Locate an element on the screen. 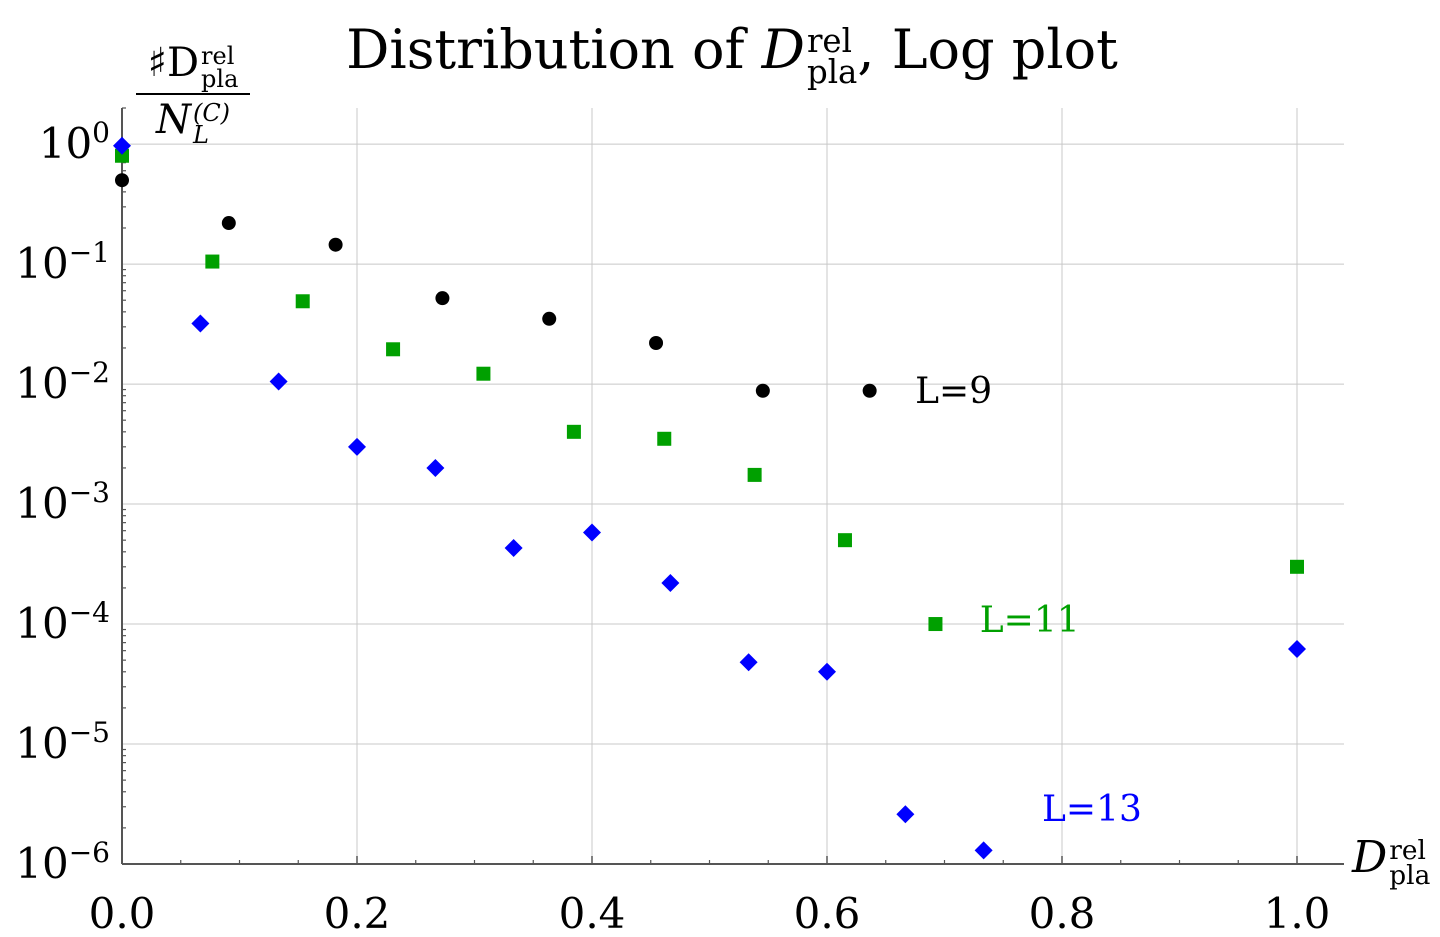 The width and height of the screenshot is (1440, 937). chart-title-symbol: D is located at coordinates (783, 49).